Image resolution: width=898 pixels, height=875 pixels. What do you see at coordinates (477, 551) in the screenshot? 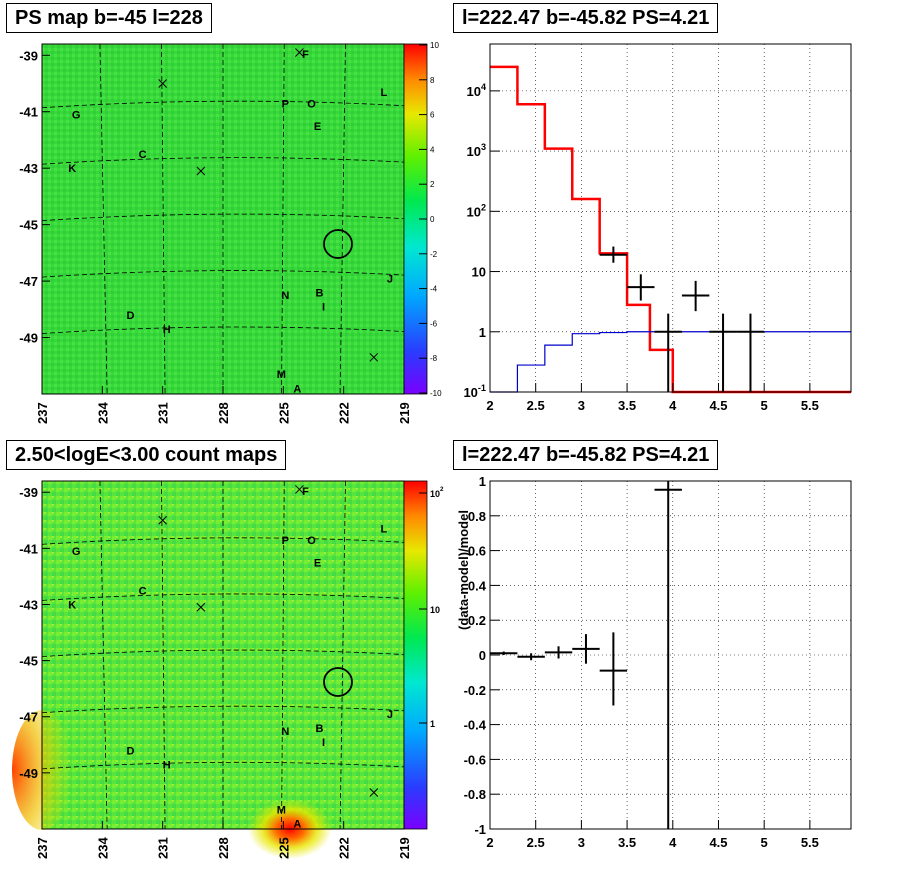
I see `y-tick-label: 0.6` at bounding box center [477, 551].